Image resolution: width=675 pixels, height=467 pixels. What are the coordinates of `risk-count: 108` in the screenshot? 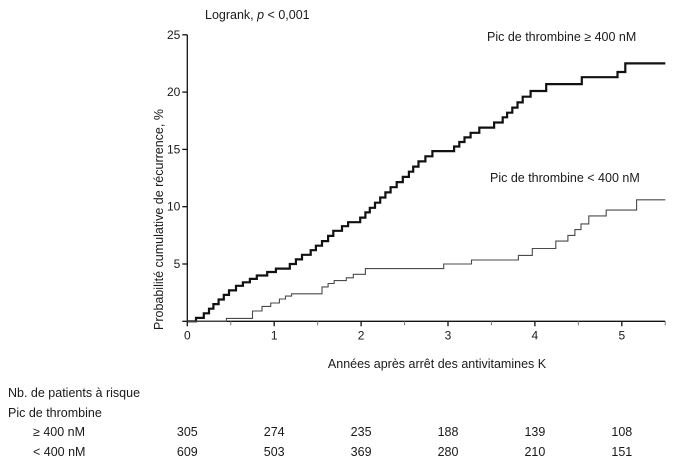 It's located at (622, 432).